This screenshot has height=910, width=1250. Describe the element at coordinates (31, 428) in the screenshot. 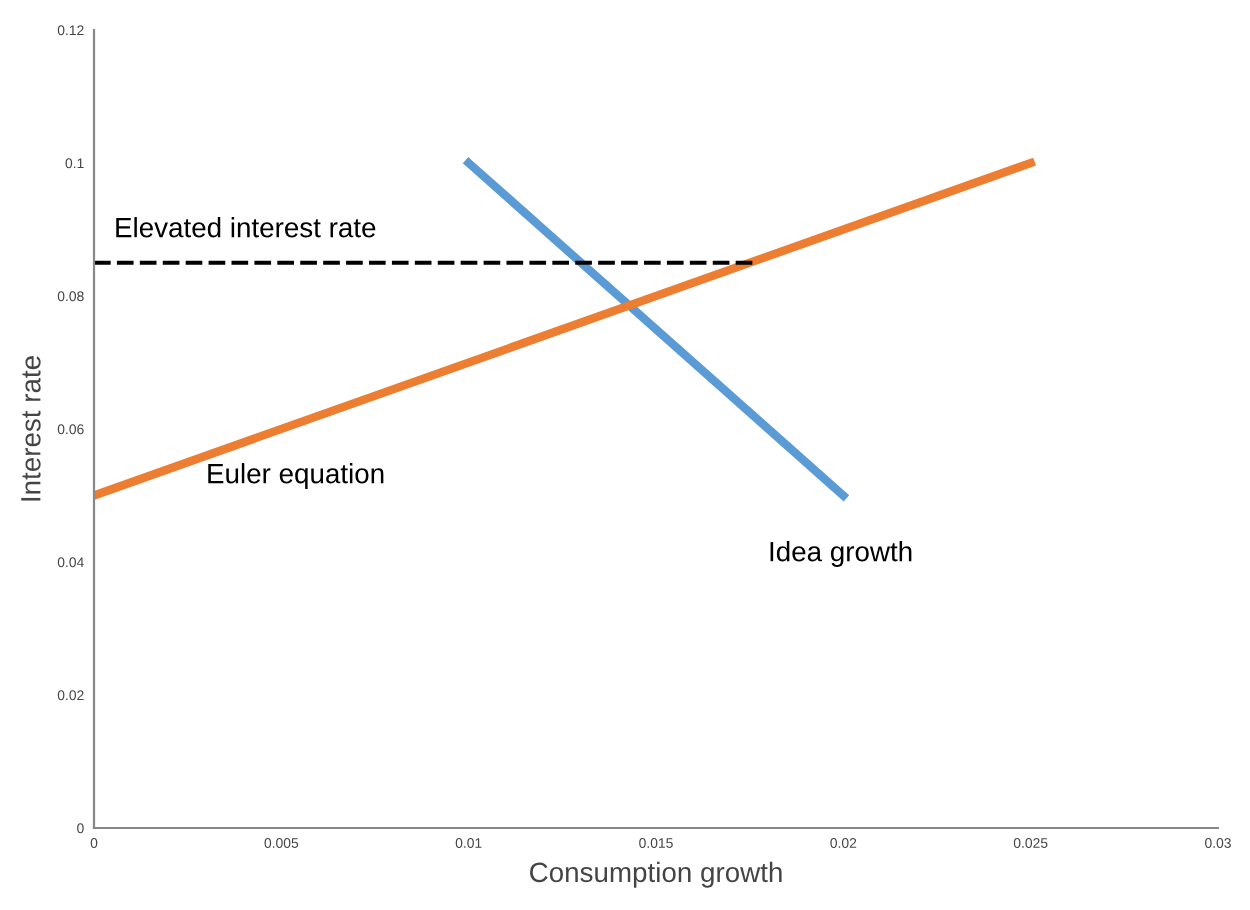

I see `y-axis-title: Interest rate` at that location.